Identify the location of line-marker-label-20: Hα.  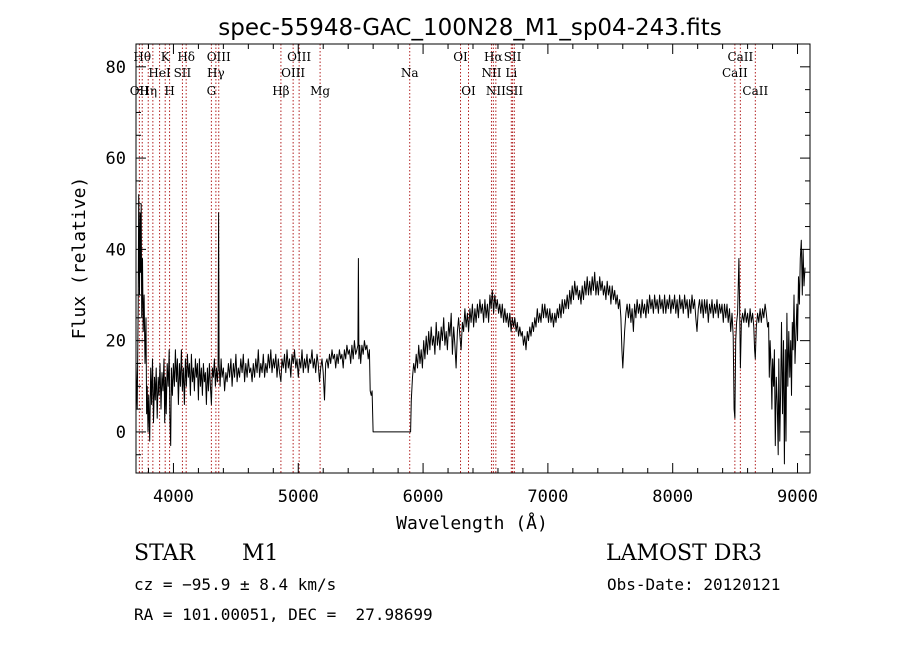
(493, 57).